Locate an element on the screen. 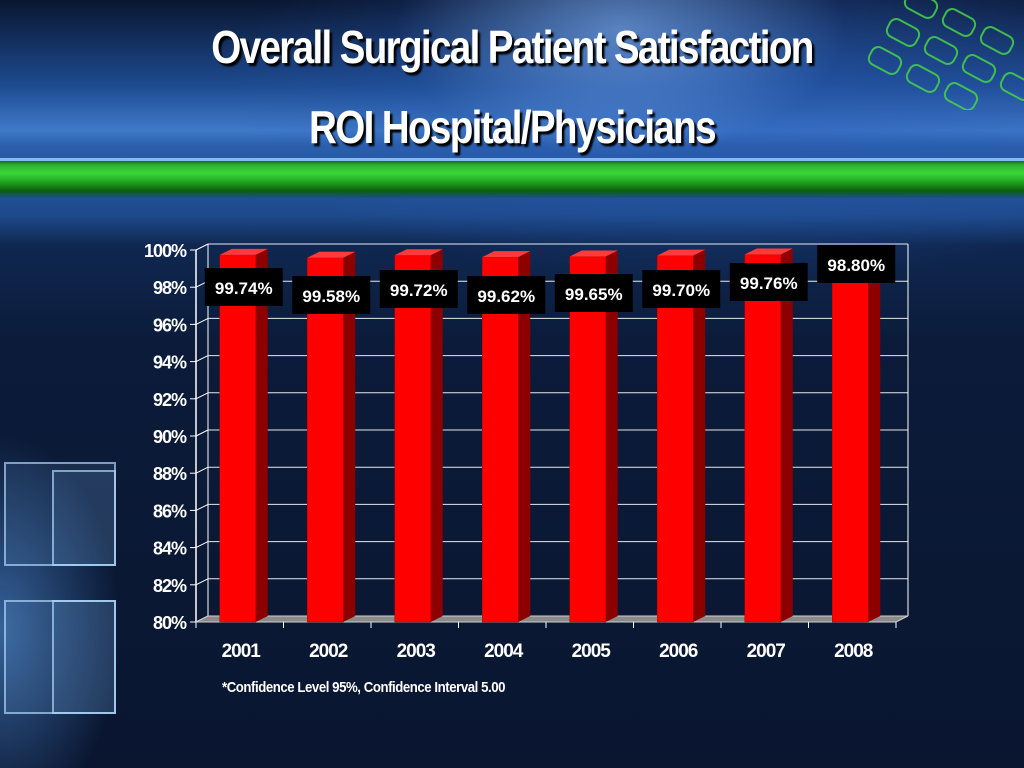 The width and height of the screenshot is (1024, 768). x-tick-label: 2002 is located at coordinates (328, 651).